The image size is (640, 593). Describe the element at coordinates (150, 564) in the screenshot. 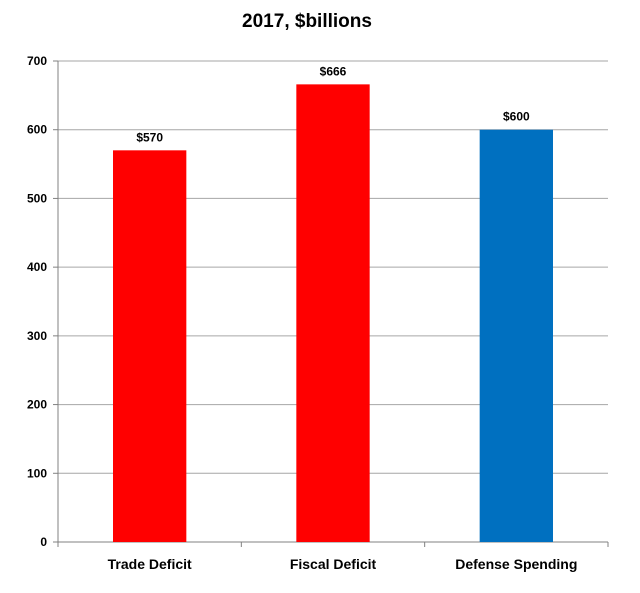

I see `x-category-trade-deficit: Trade Deficit` at that location.